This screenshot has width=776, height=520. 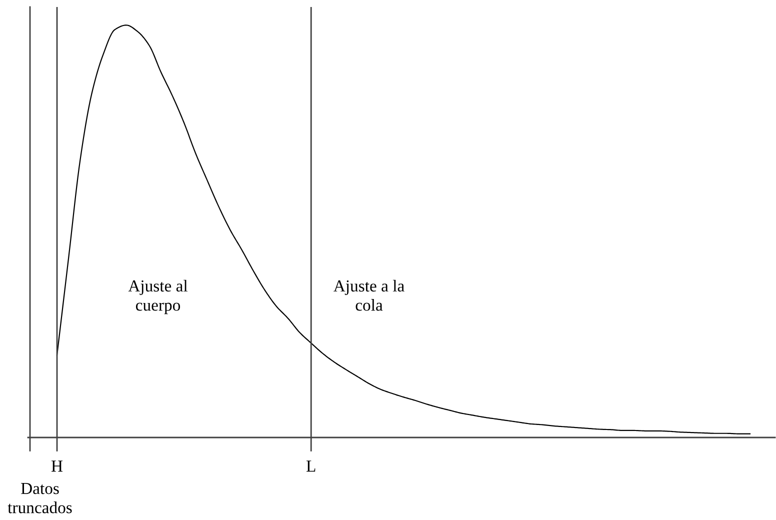 I want to click on annotation: Ajuste al cuerpo, so click(x=158, y=297).